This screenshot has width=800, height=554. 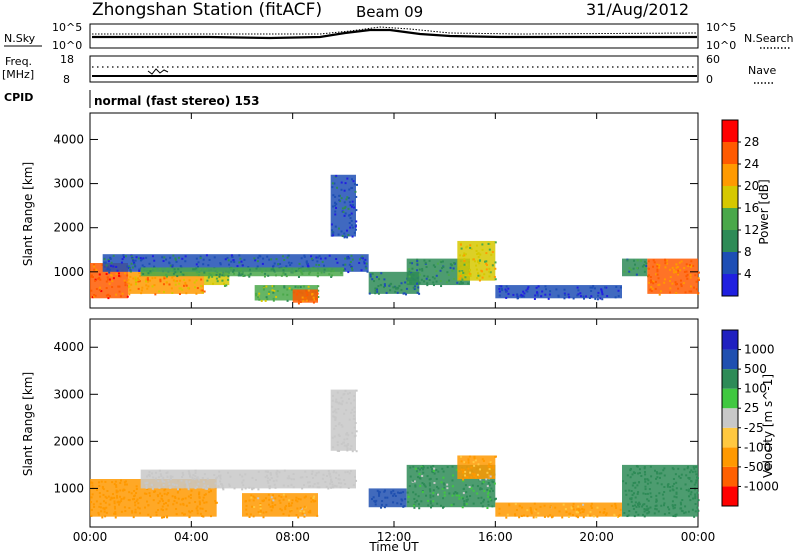 I want to click on nave-label: Nave, so click(x=762, y=70).